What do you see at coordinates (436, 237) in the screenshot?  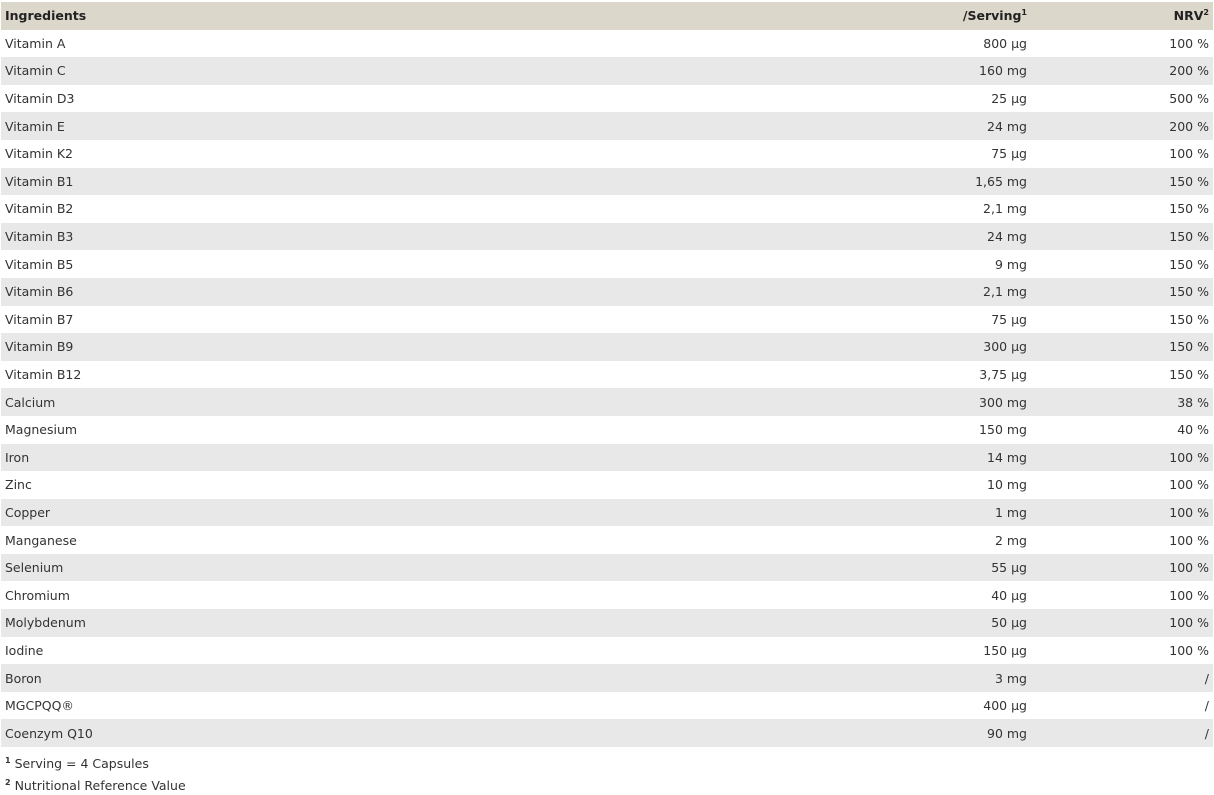 I see `ingredient-name: Vitamin B3` at bounding box center [436, 237].